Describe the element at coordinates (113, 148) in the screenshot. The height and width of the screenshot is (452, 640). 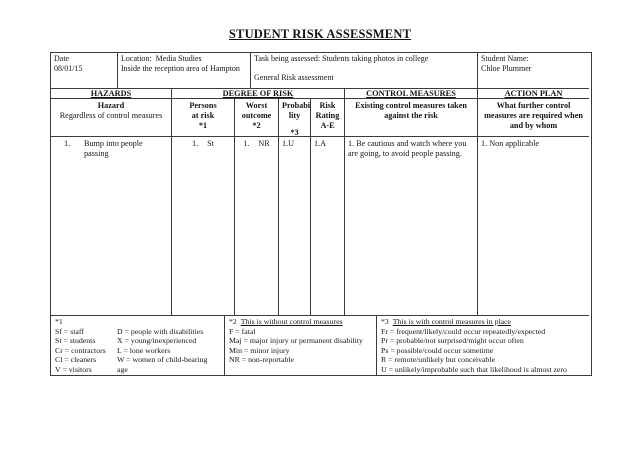
I see `entry-hazard-text: Bump into people passing` at that location.